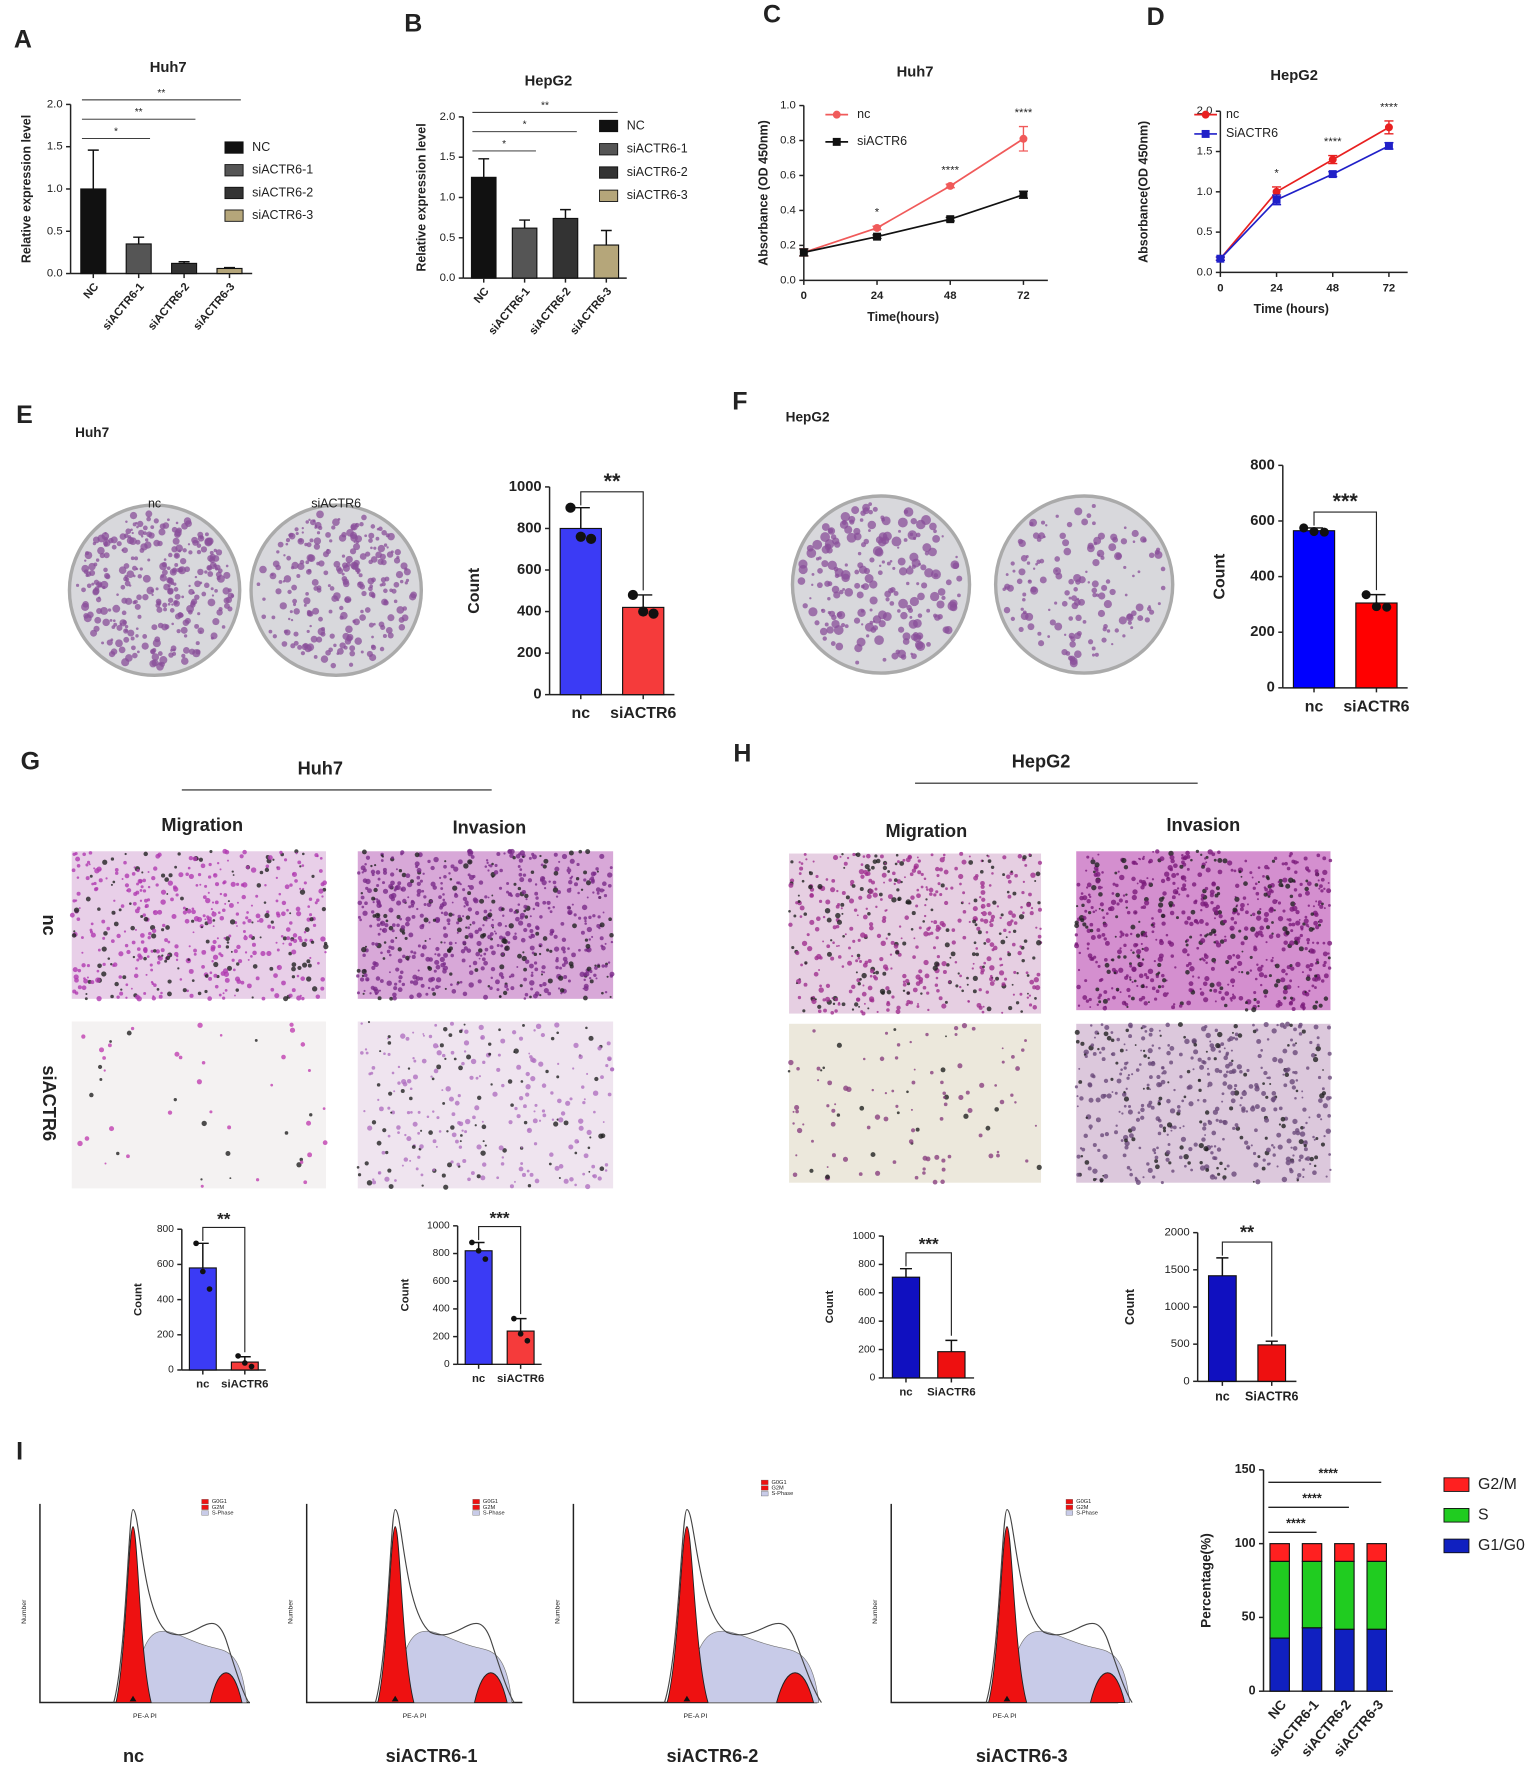 The height and width of the screenshot is (1782, 1535). Describe the element at coordinates (913, 196) in the screenshot. I see `series-line` at that location.